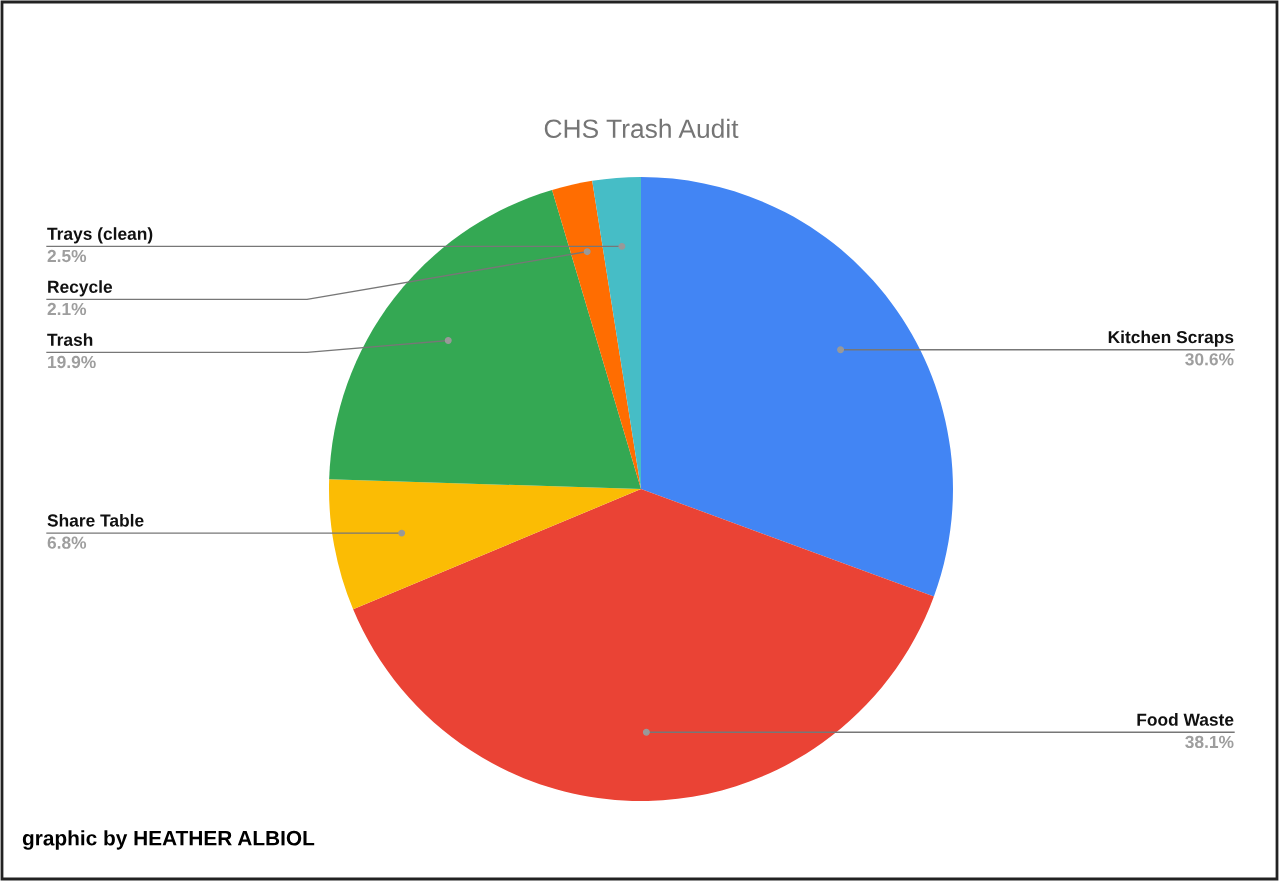  What do you see at coordinates (1171, 338) in the screenshot?
I see `slice-label: Kitchen Scraps` at bounding box center [1171, 338].